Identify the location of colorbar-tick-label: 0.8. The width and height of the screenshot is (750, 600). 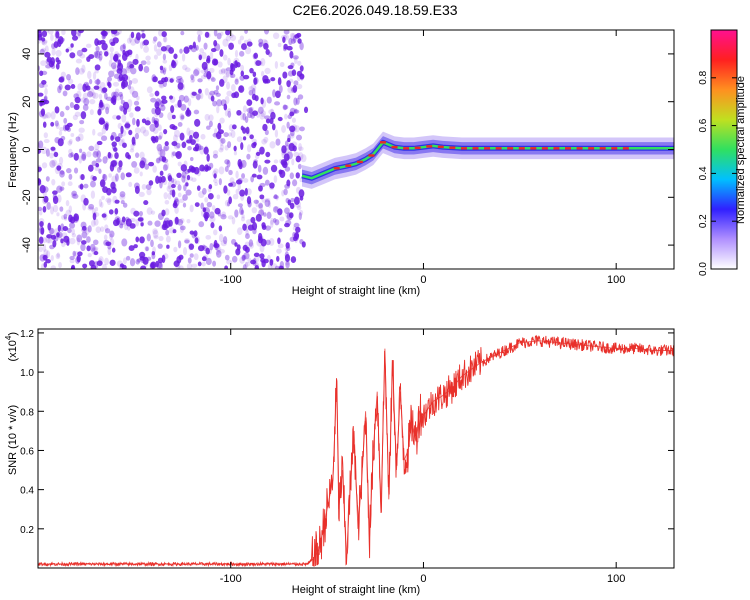
(703, 77).